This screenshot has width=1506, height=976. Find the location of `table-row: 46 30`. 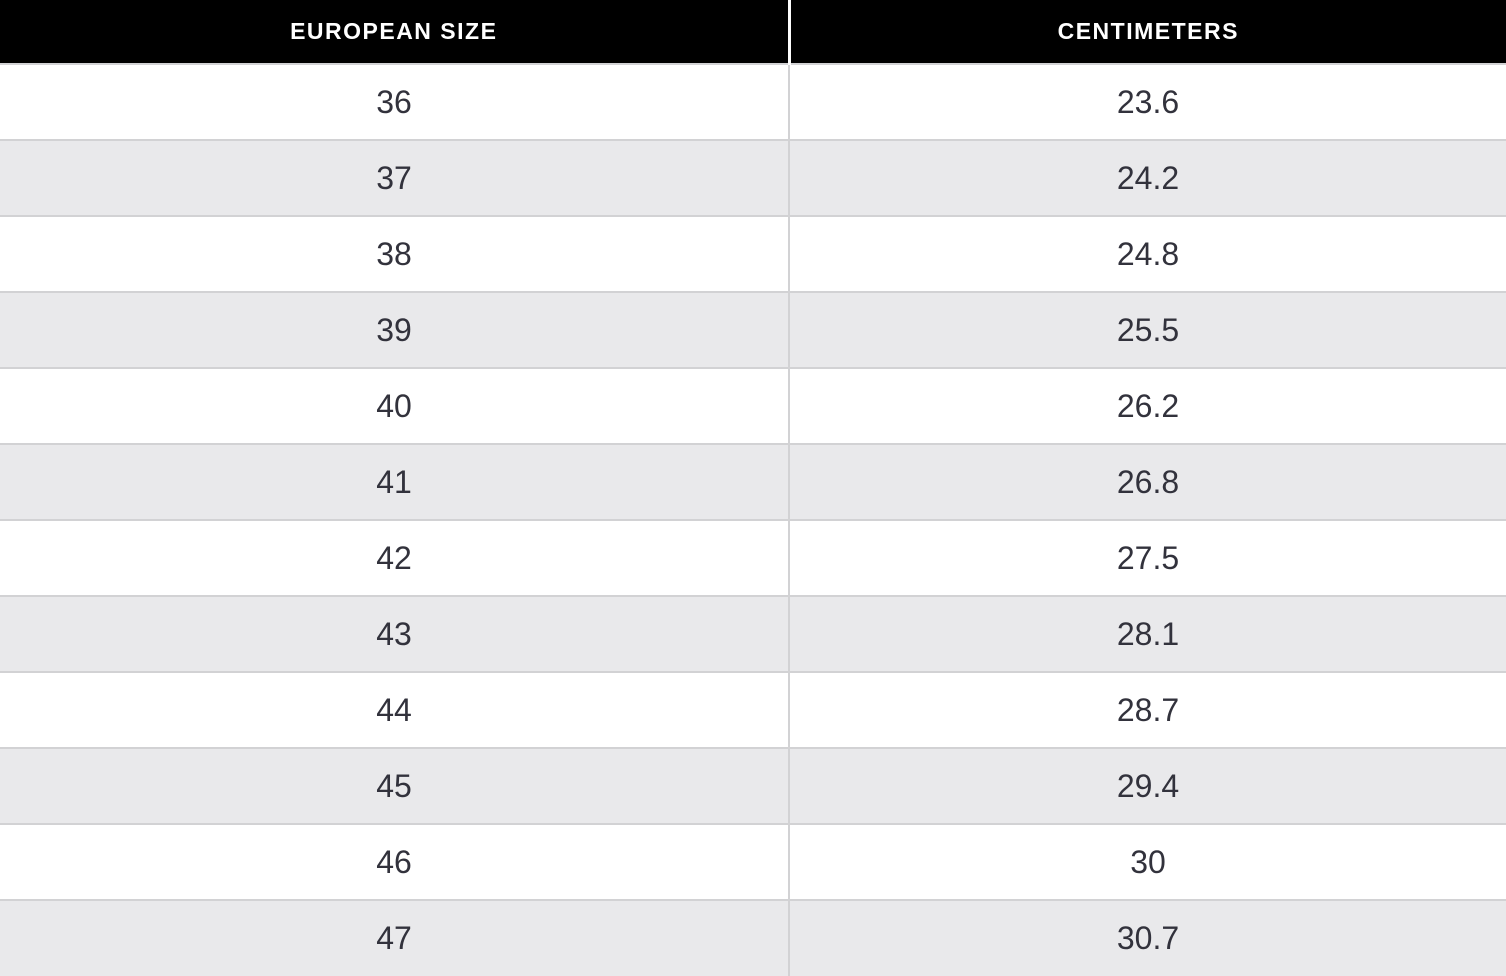

table-row: 46 30 is located at coordinates (753, 861).